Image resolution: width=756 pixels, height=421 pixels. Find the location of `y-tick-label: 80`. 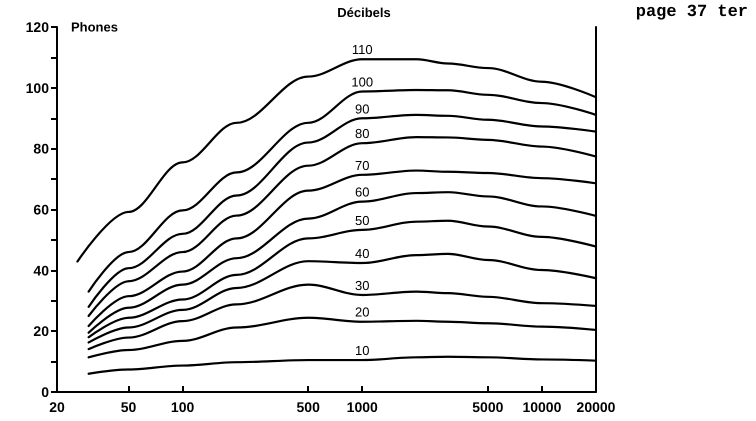

y-tick-label: 80 is located at coordinates (41, 148).